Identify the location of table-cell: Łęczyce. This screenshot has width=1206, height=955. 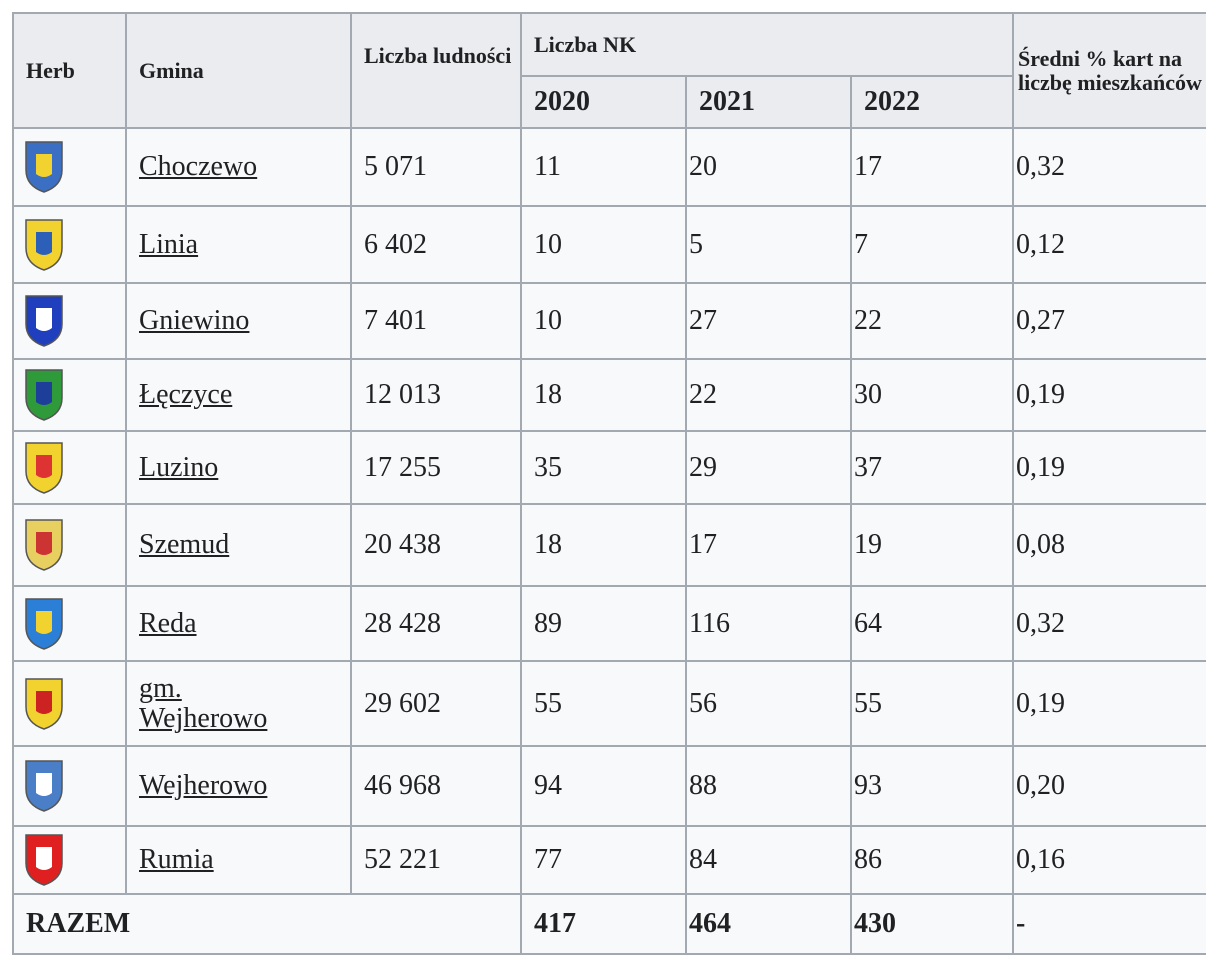
(238, 395).